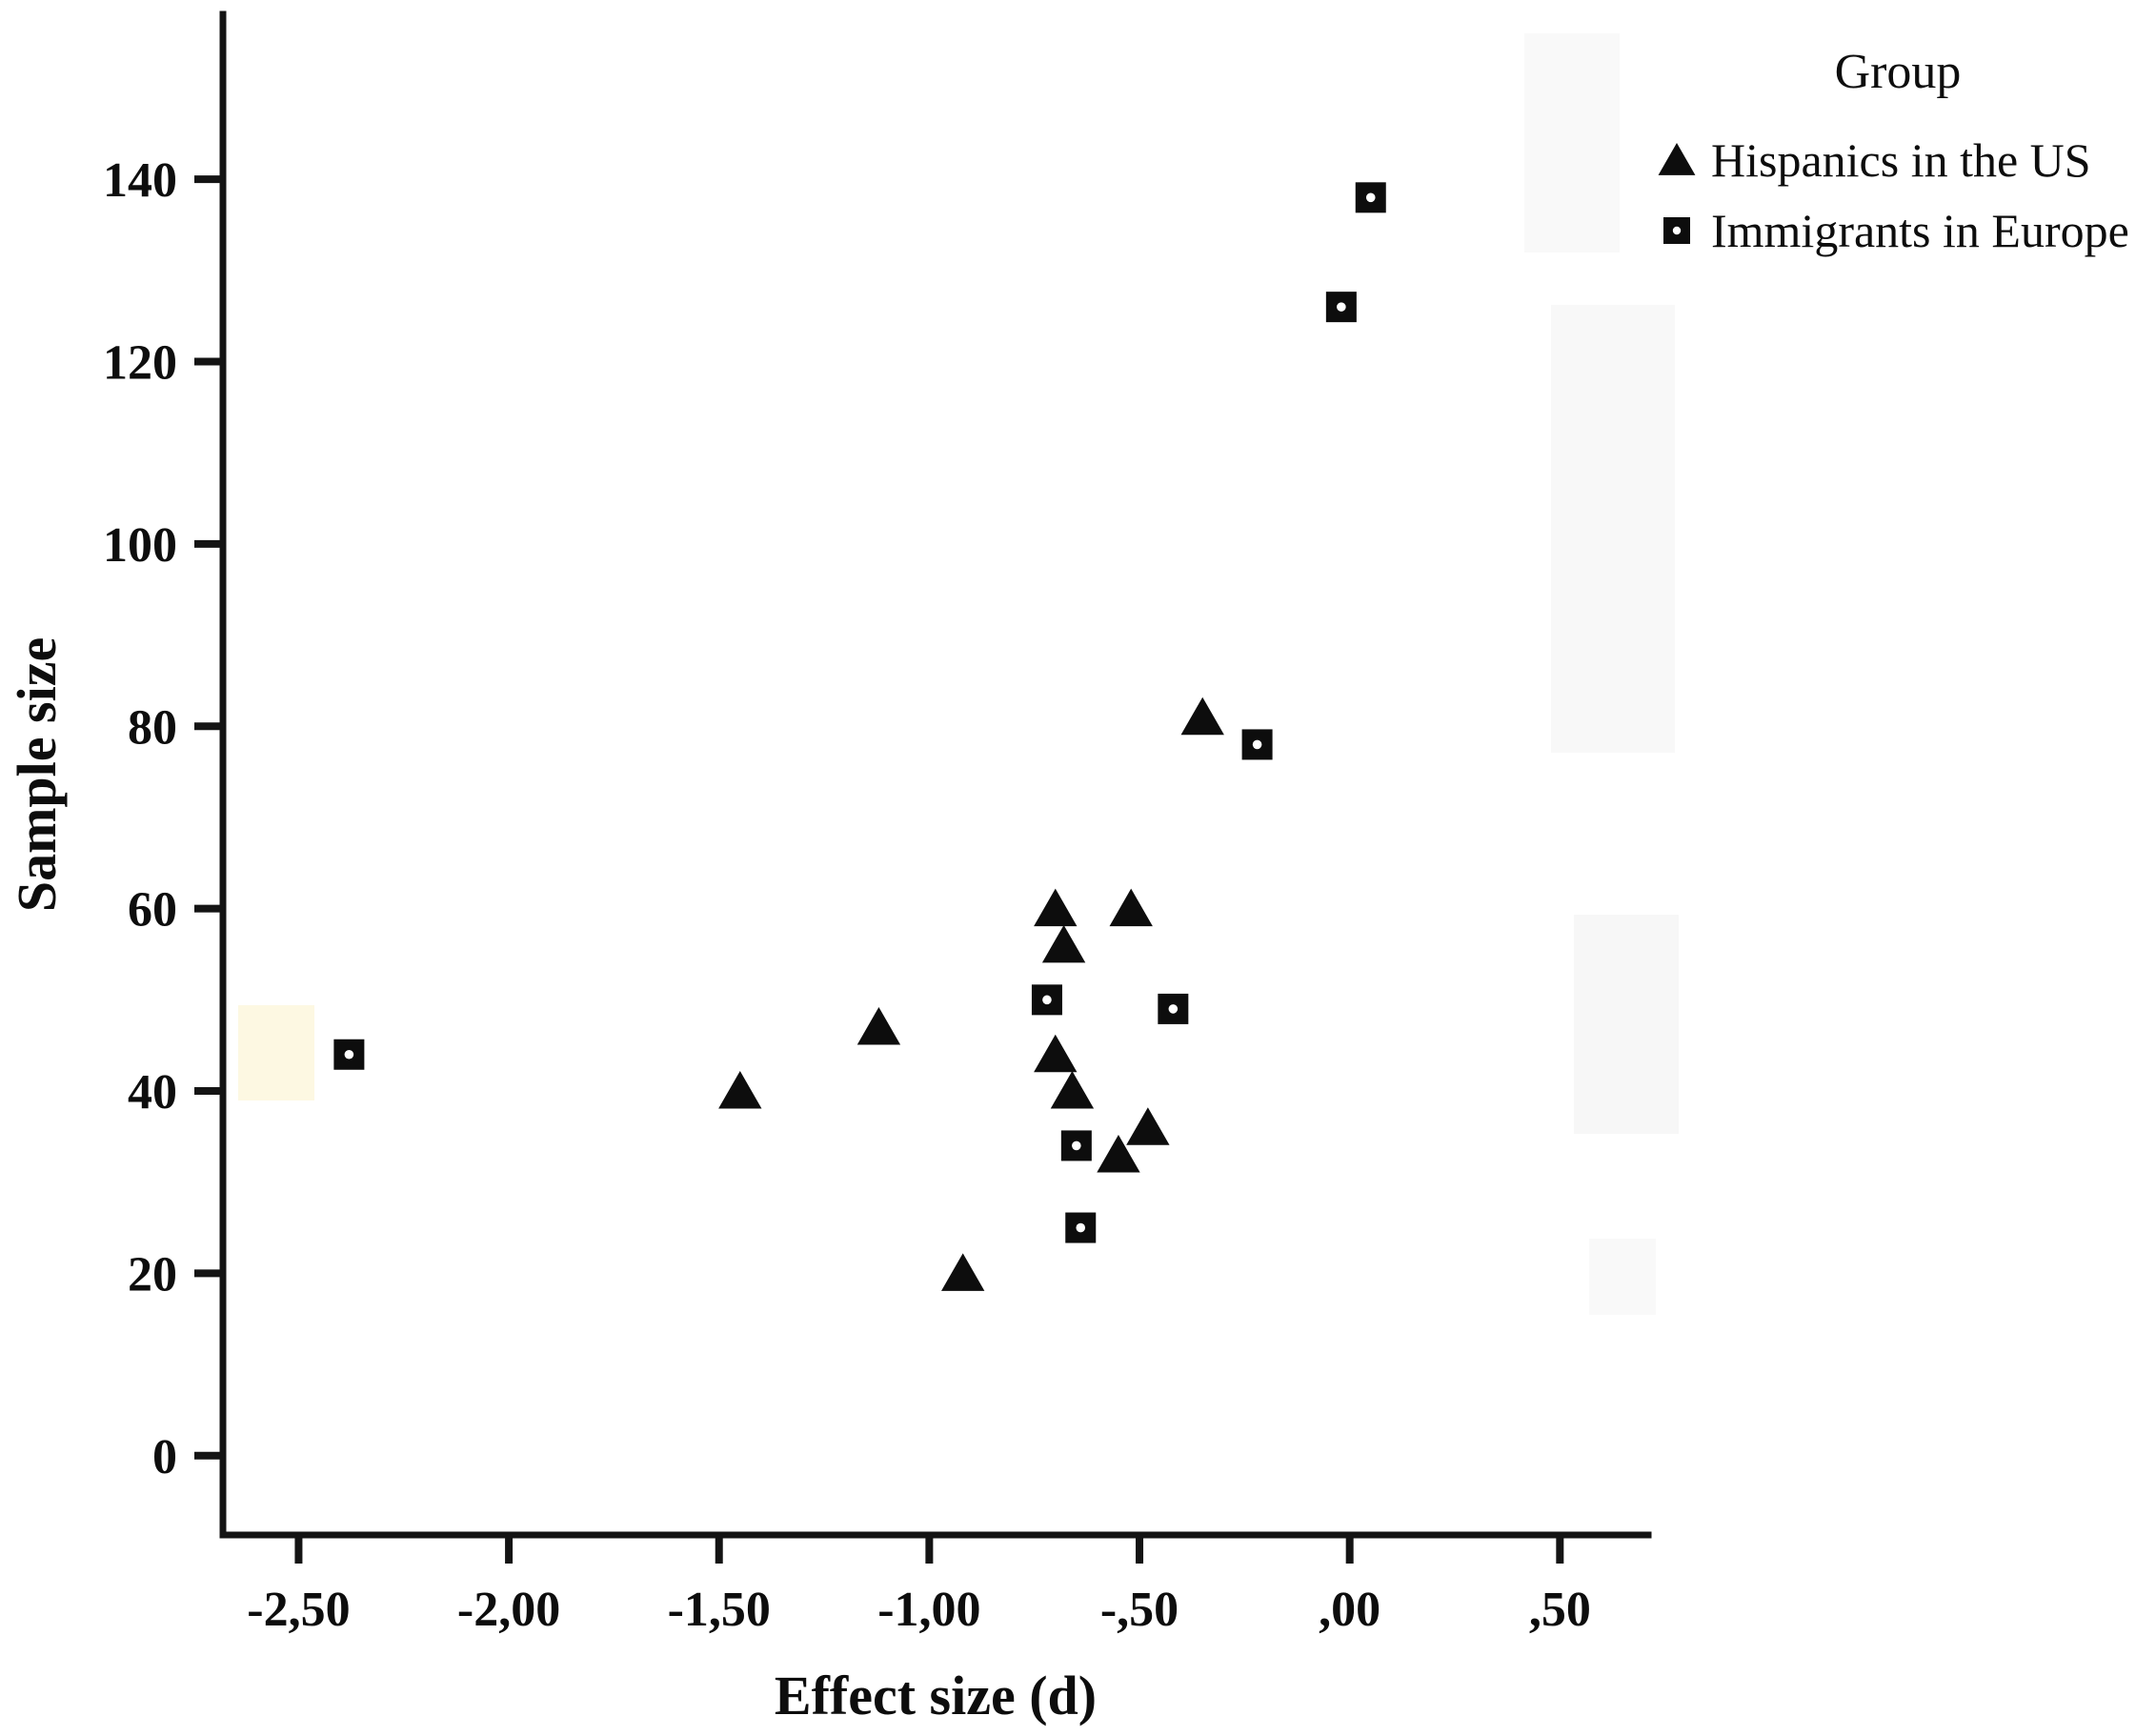 Image resolution: width=2156 pixels, height=1736 pixels. What do you see at coordinates (140, 545) in the screenshot?
I see `y-tick-label: 100` at bounding box center [140, 545].